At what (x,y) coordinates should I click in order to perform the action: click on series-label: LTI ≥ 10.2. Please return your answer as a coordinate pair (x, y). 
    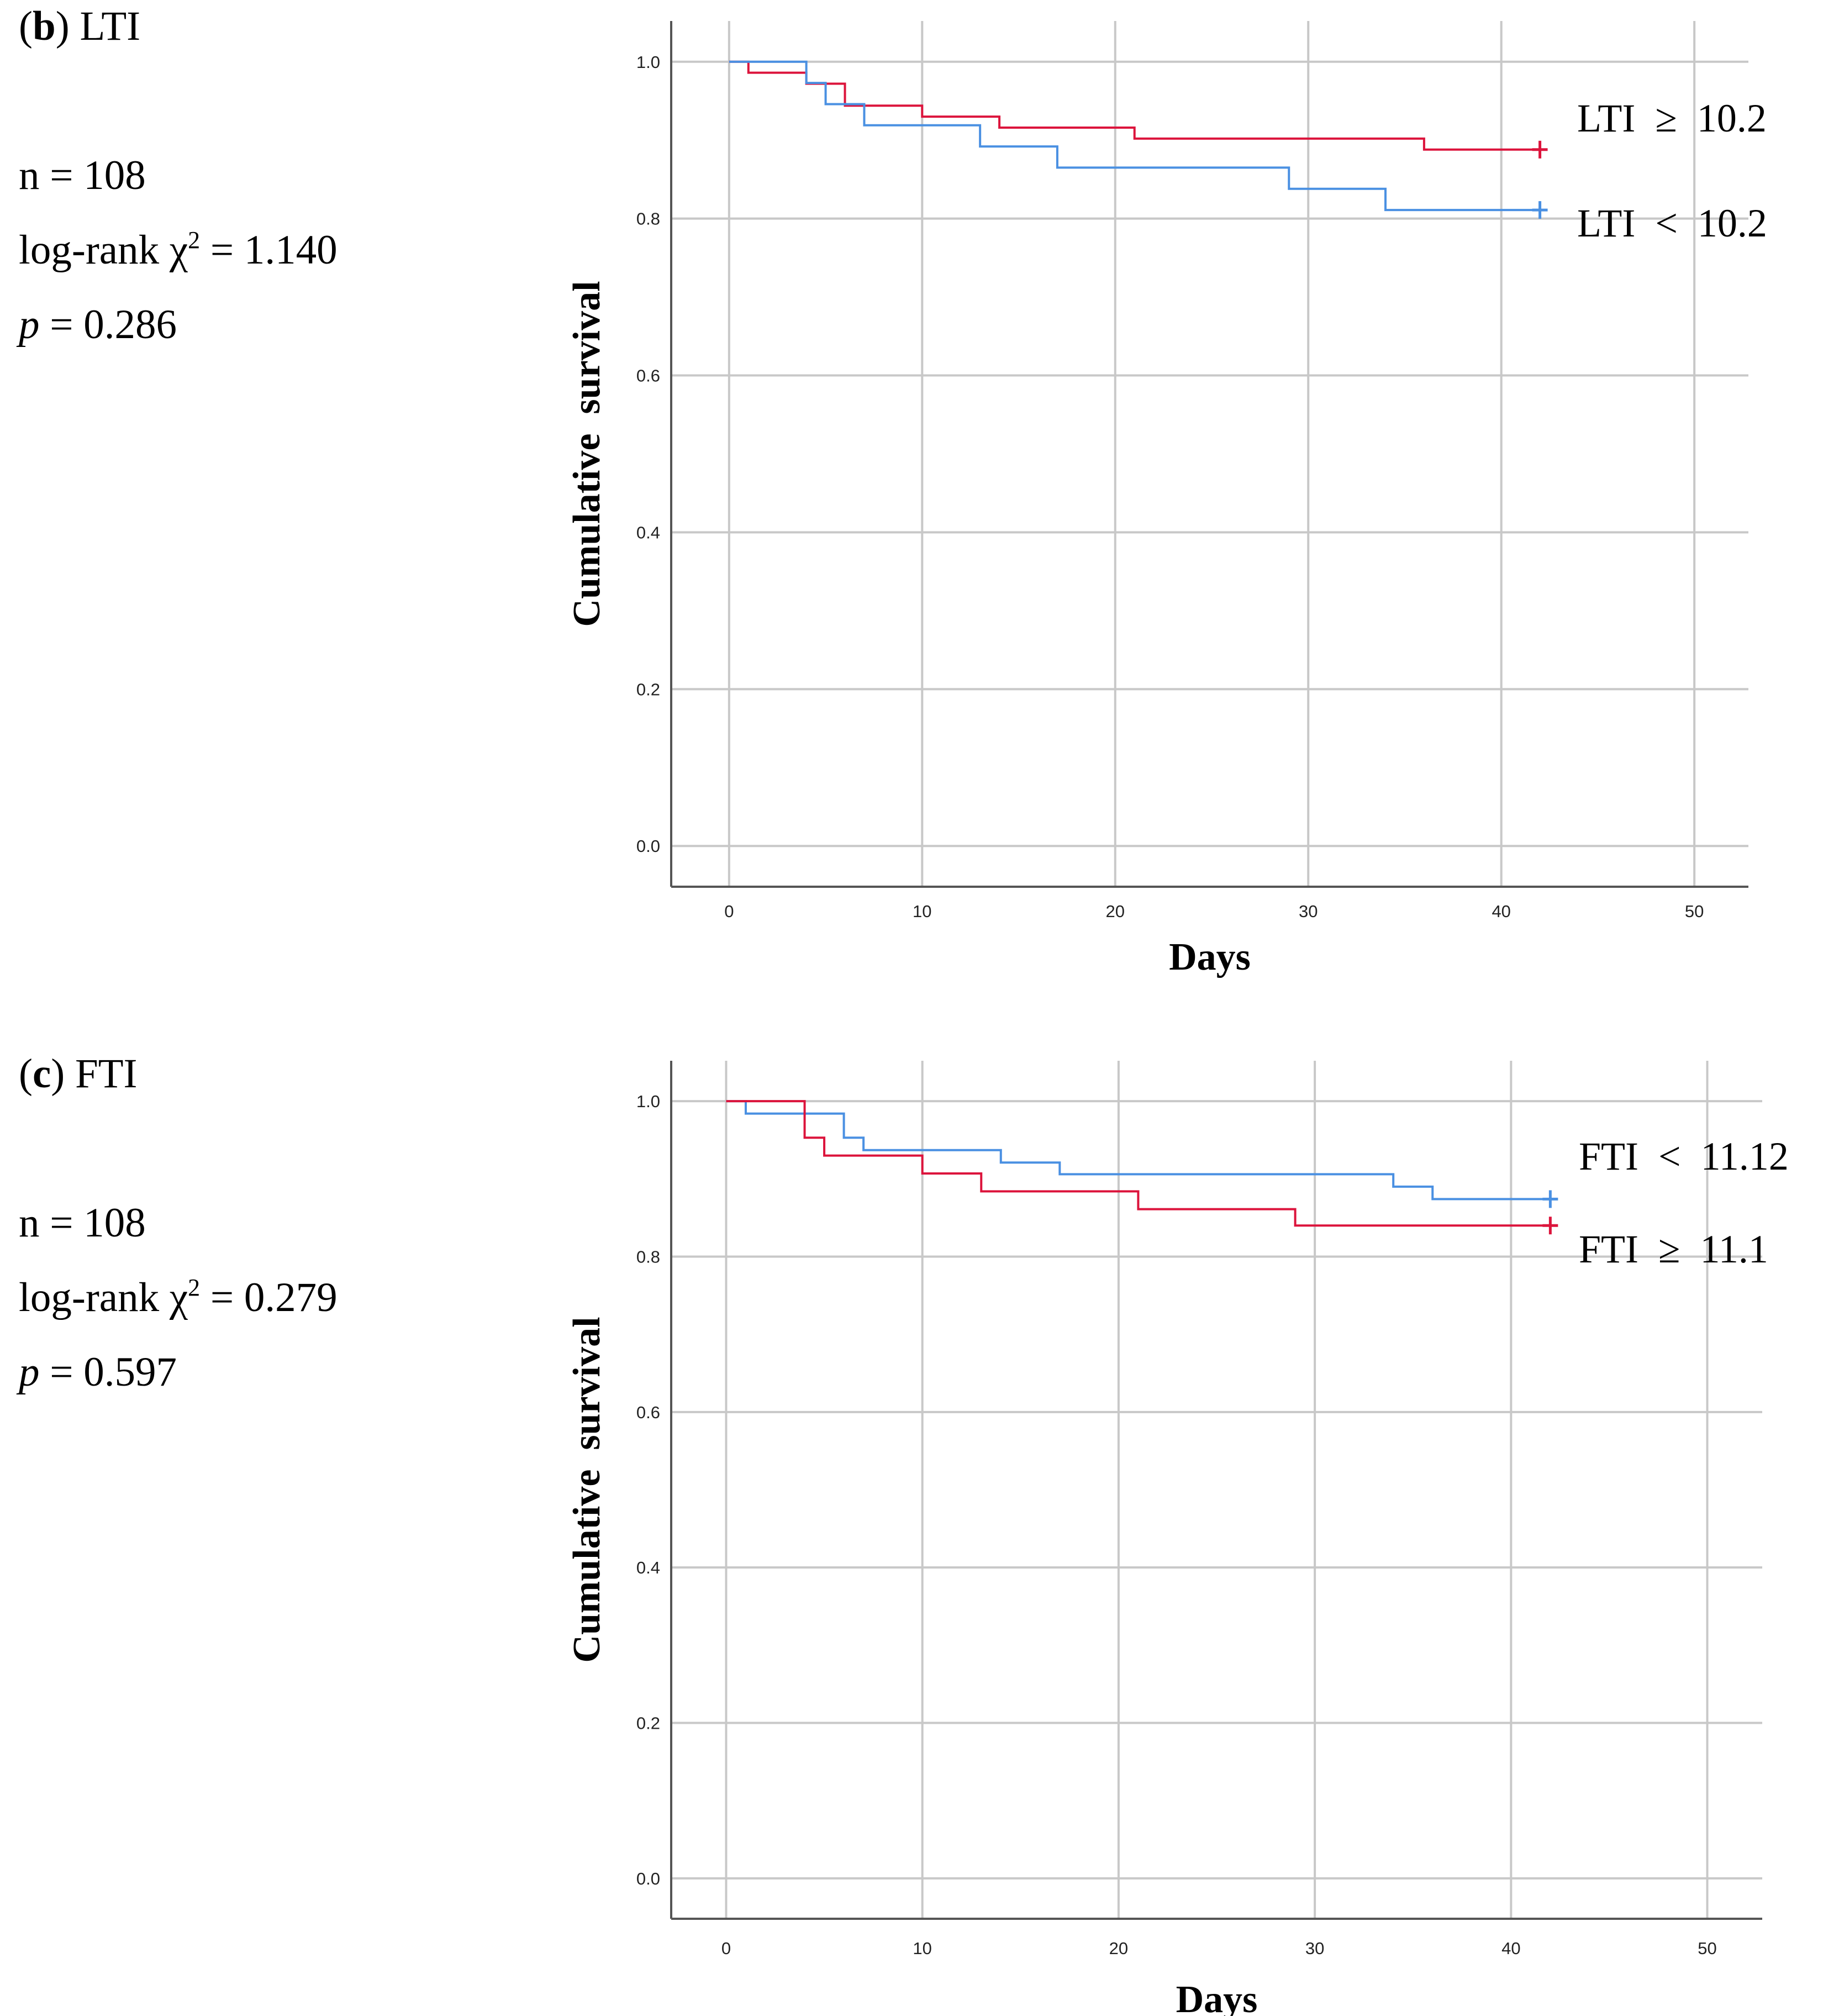
    Looking at the image, I should click on (1672, 118).